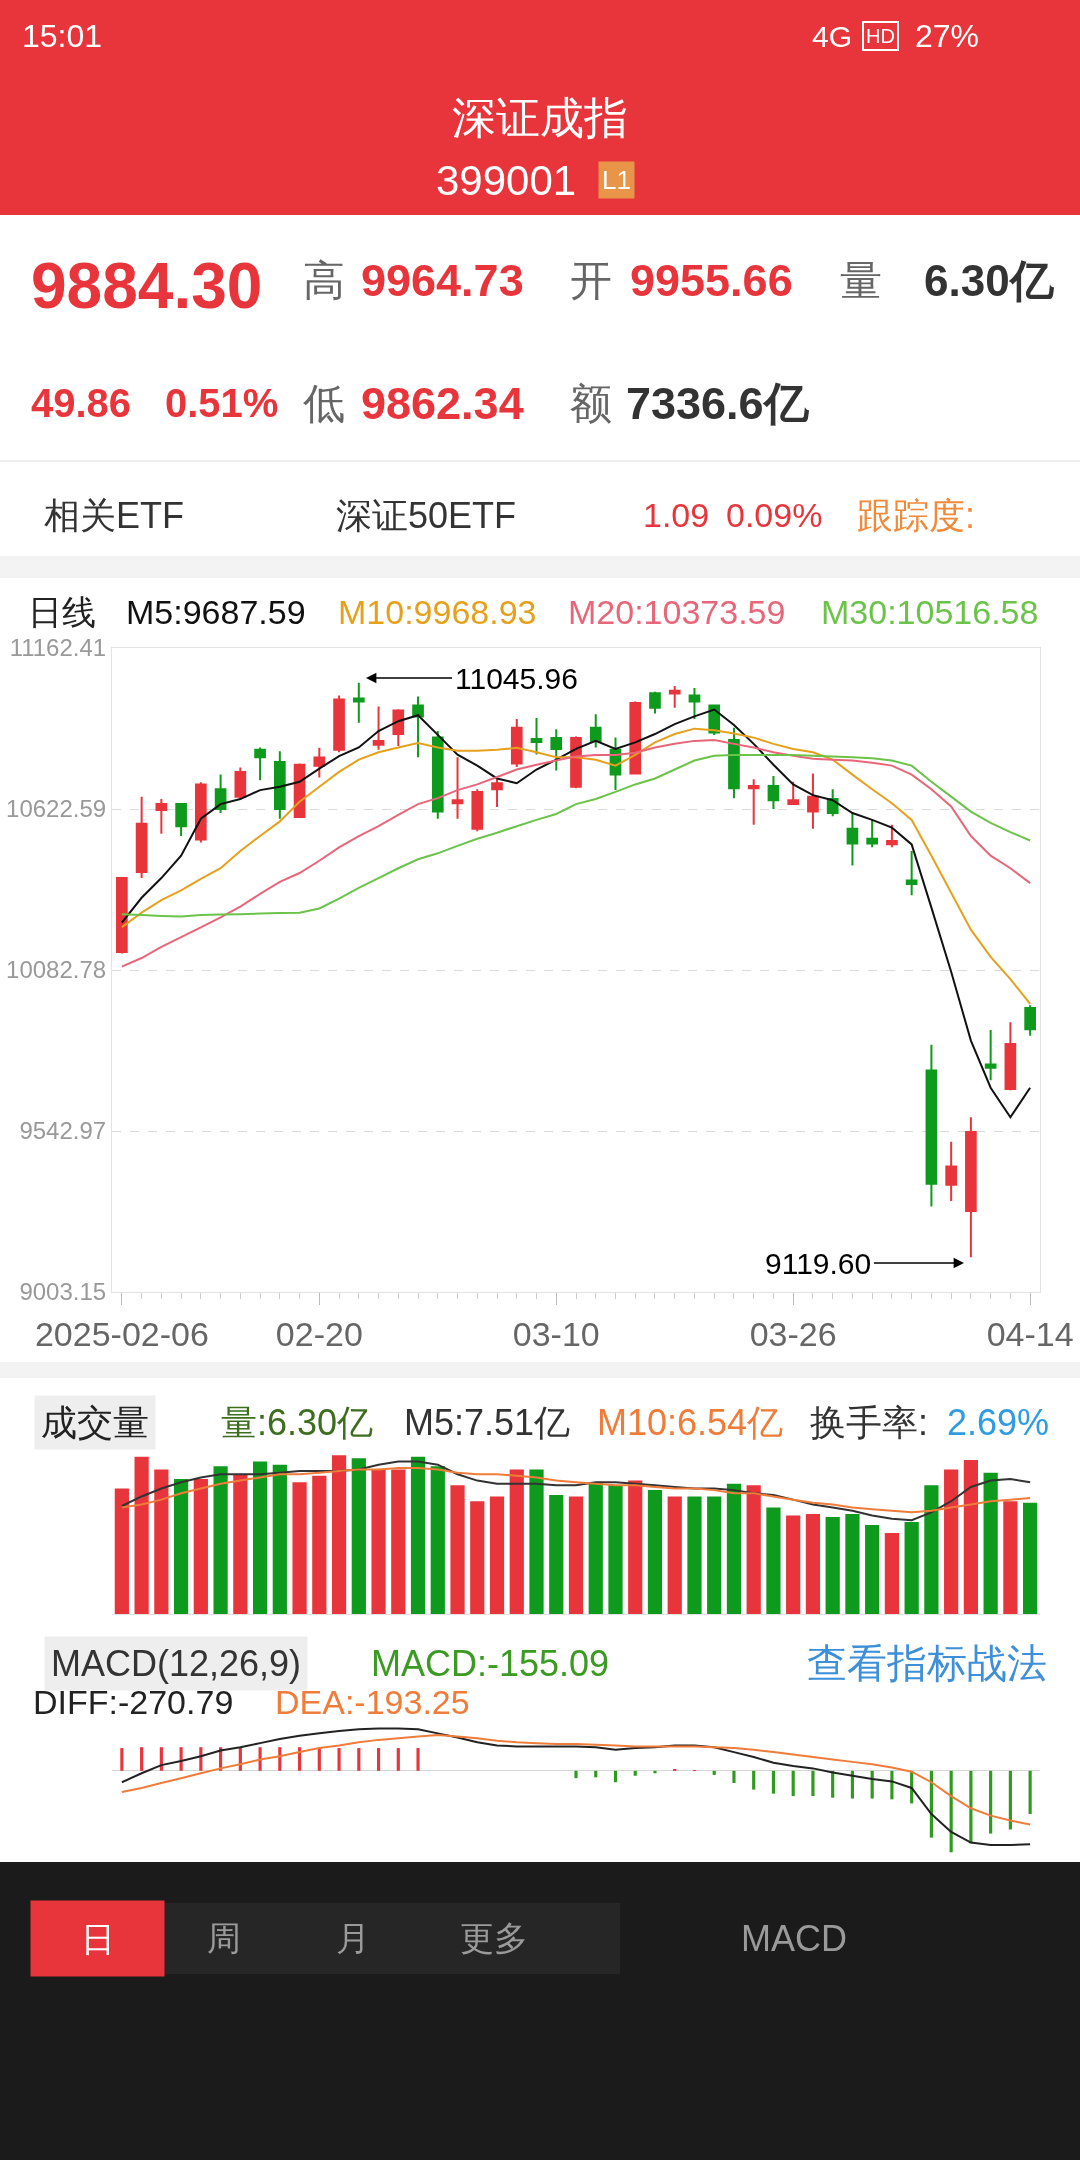  Describe the element at coordinates (56, 809) in the screenshot. I see `y-tick-label: 10622.59` at that location.